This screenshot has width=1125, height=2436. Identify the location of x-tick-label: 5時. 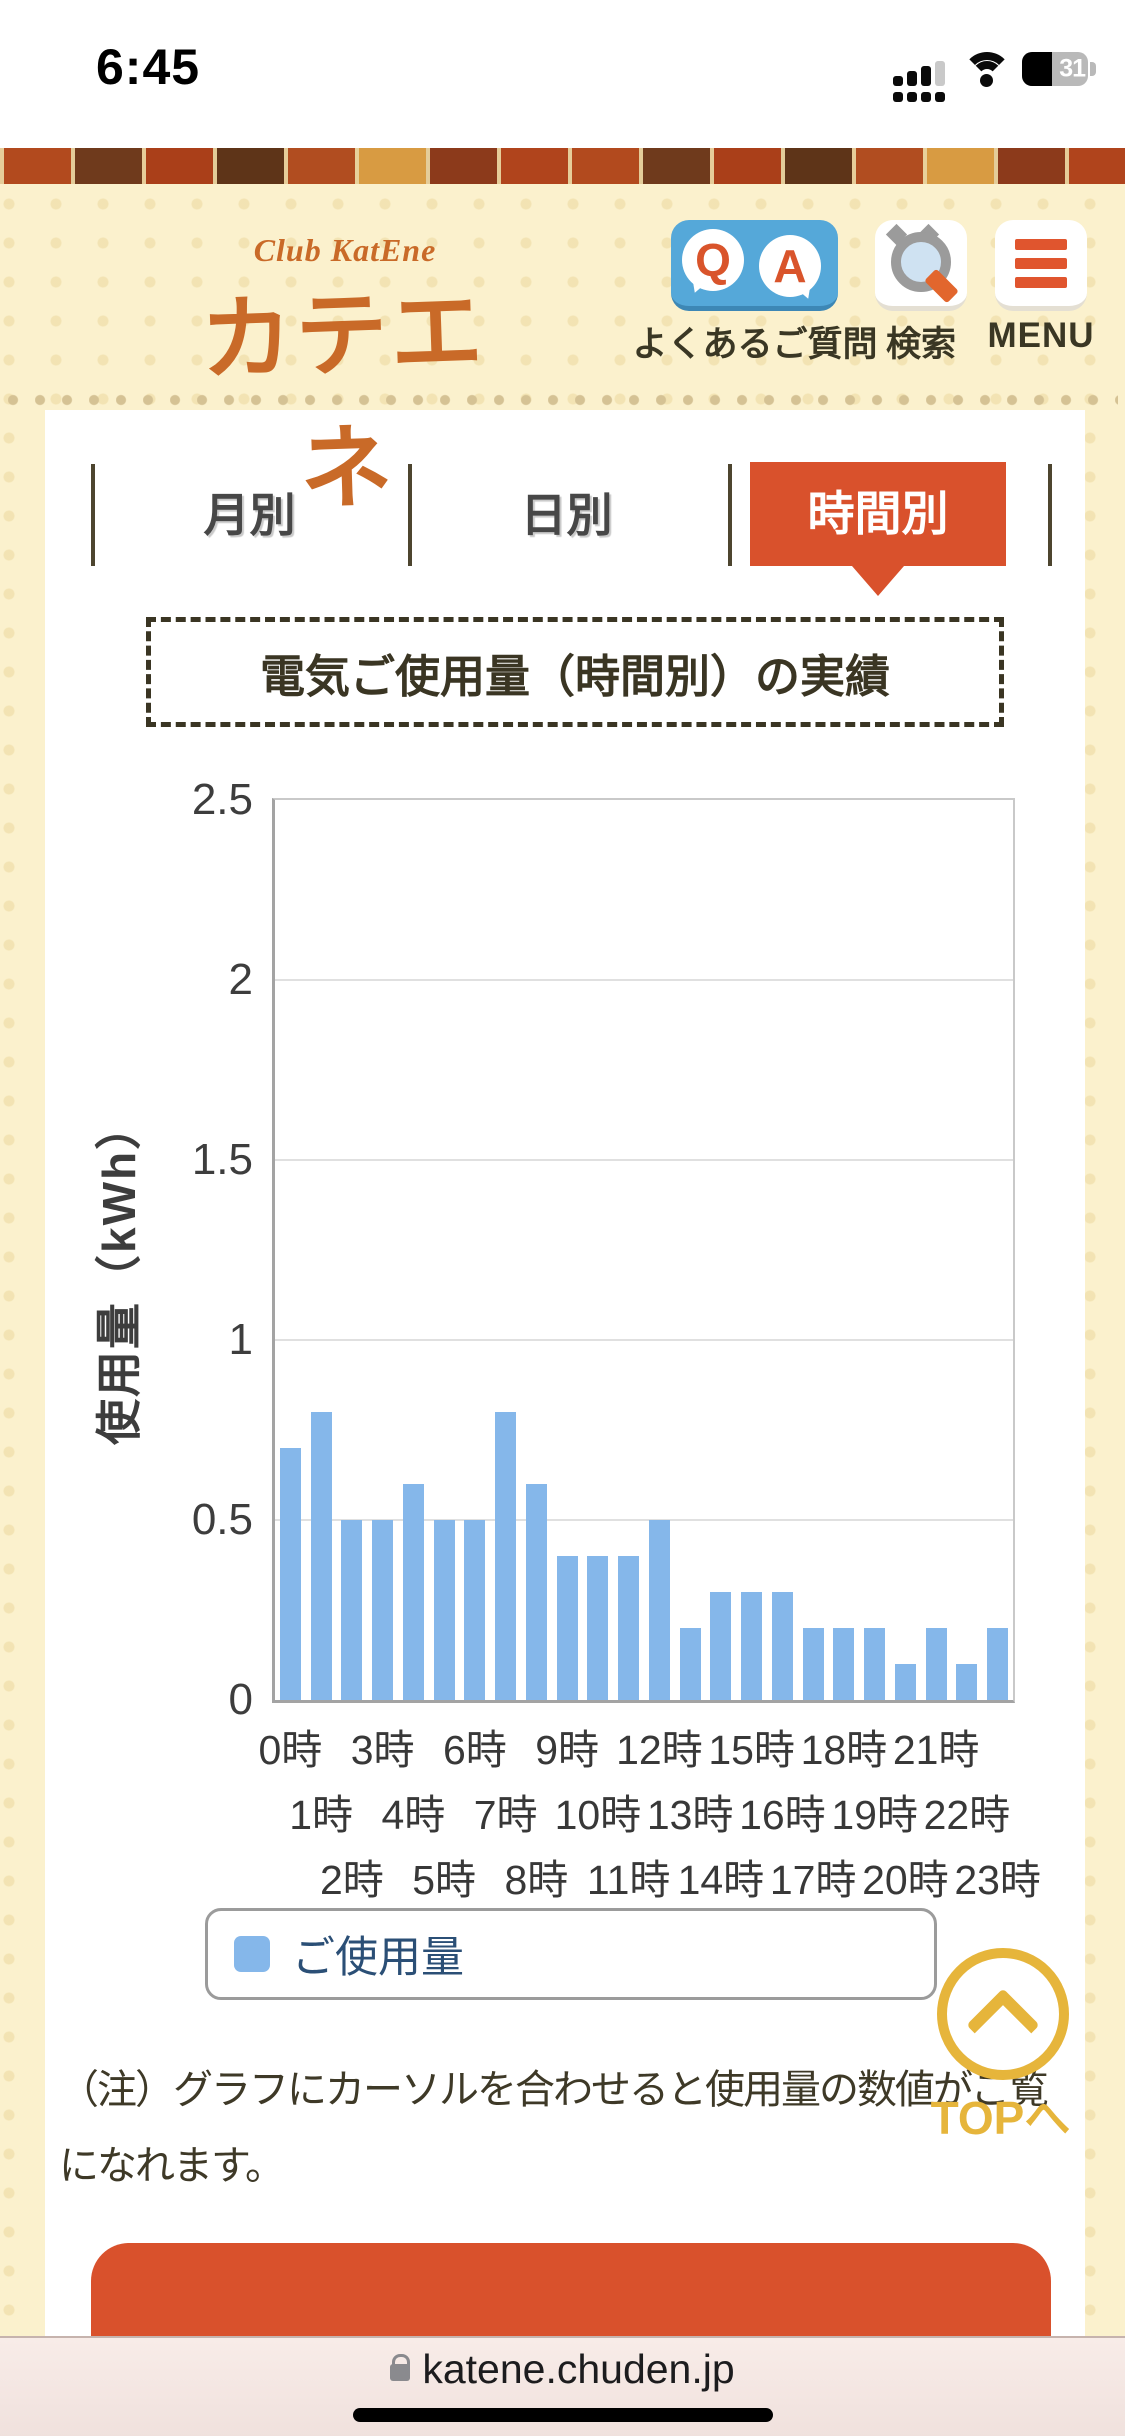
(444, 1880).